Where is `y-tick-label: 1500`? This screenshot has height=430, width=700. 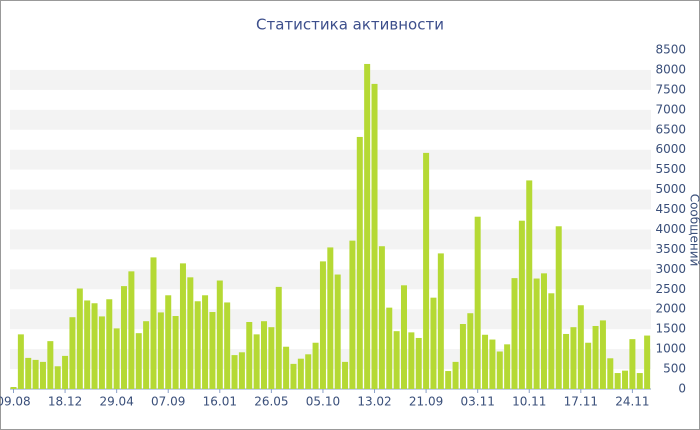 y-tick-label: 1500 is located at coordinates (670, 329).